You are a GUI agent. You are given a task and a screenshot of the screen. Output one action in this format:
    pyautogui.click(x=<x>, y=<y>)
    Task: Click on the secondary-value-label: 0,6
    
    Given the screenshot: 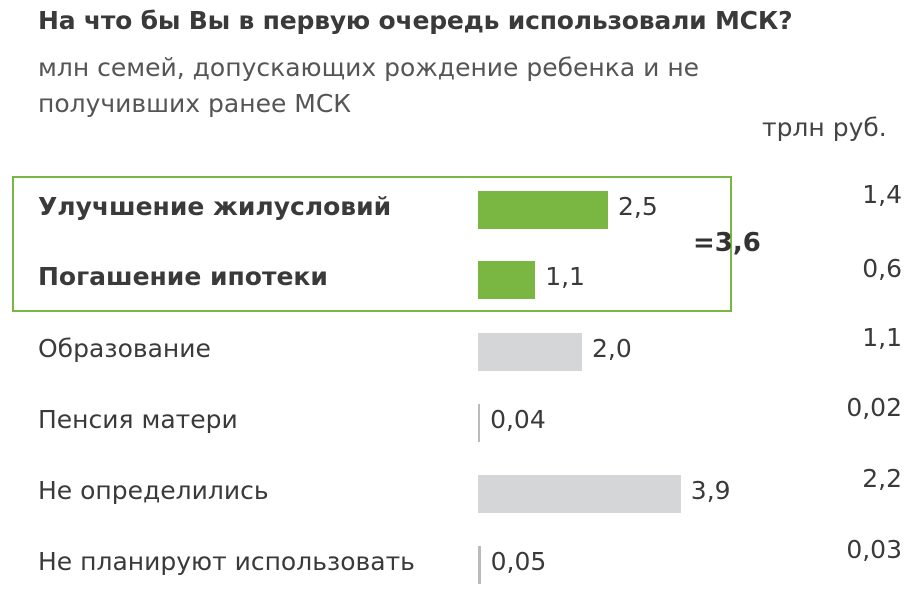 What is the action you would take?
    pyautogui.click(x=882, y=268)
    